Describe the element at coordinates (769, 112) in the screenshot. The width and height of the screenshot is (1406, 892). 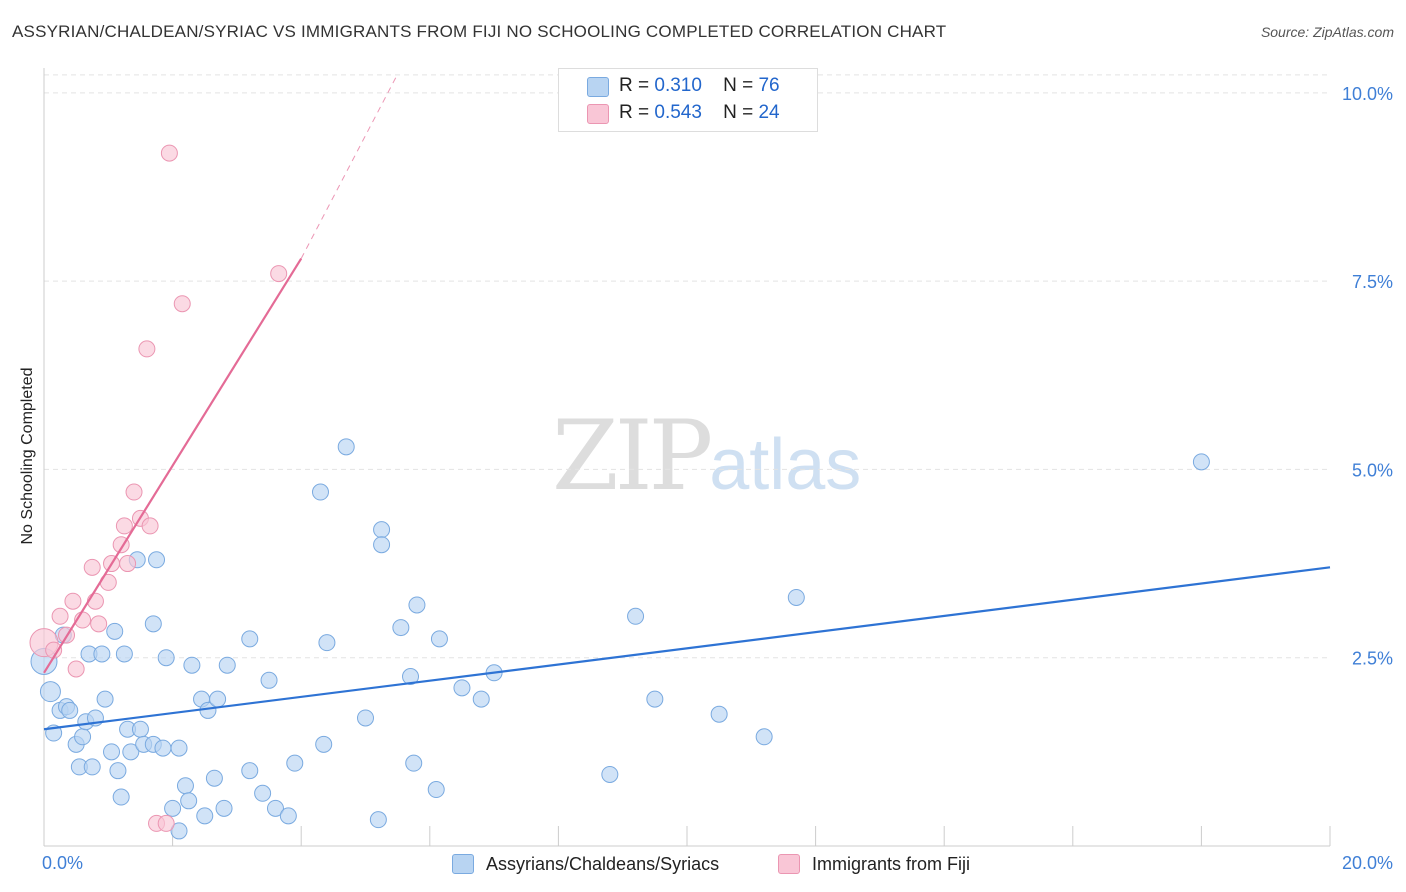
I see `legend-n-value: 24` at that location.